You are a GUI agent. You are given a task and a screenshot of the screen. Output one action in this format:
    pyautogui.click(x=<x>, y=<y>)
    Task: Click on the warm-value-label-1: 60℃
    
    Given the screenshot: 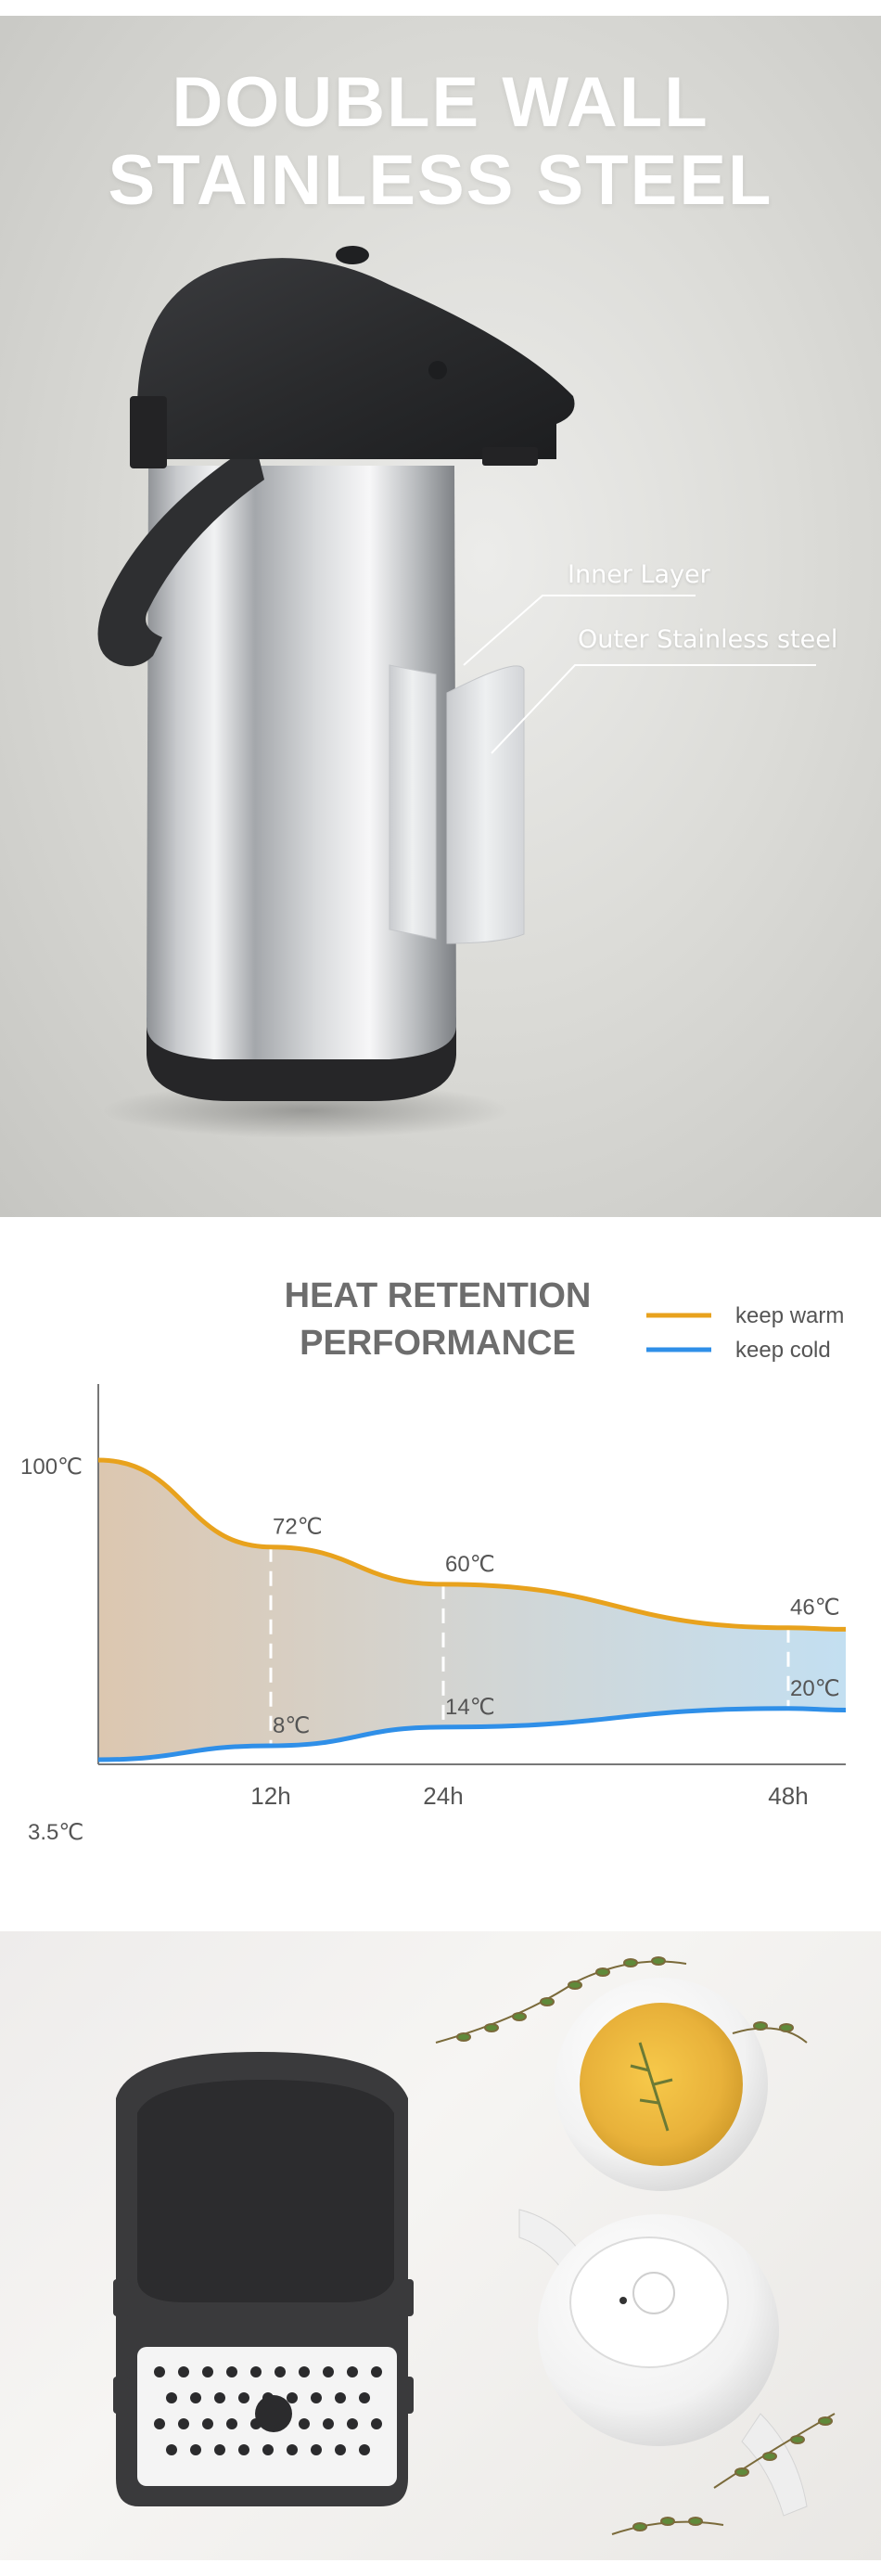 What is the action you would take?
    pyautogui.click(x=470, y=1564)
    